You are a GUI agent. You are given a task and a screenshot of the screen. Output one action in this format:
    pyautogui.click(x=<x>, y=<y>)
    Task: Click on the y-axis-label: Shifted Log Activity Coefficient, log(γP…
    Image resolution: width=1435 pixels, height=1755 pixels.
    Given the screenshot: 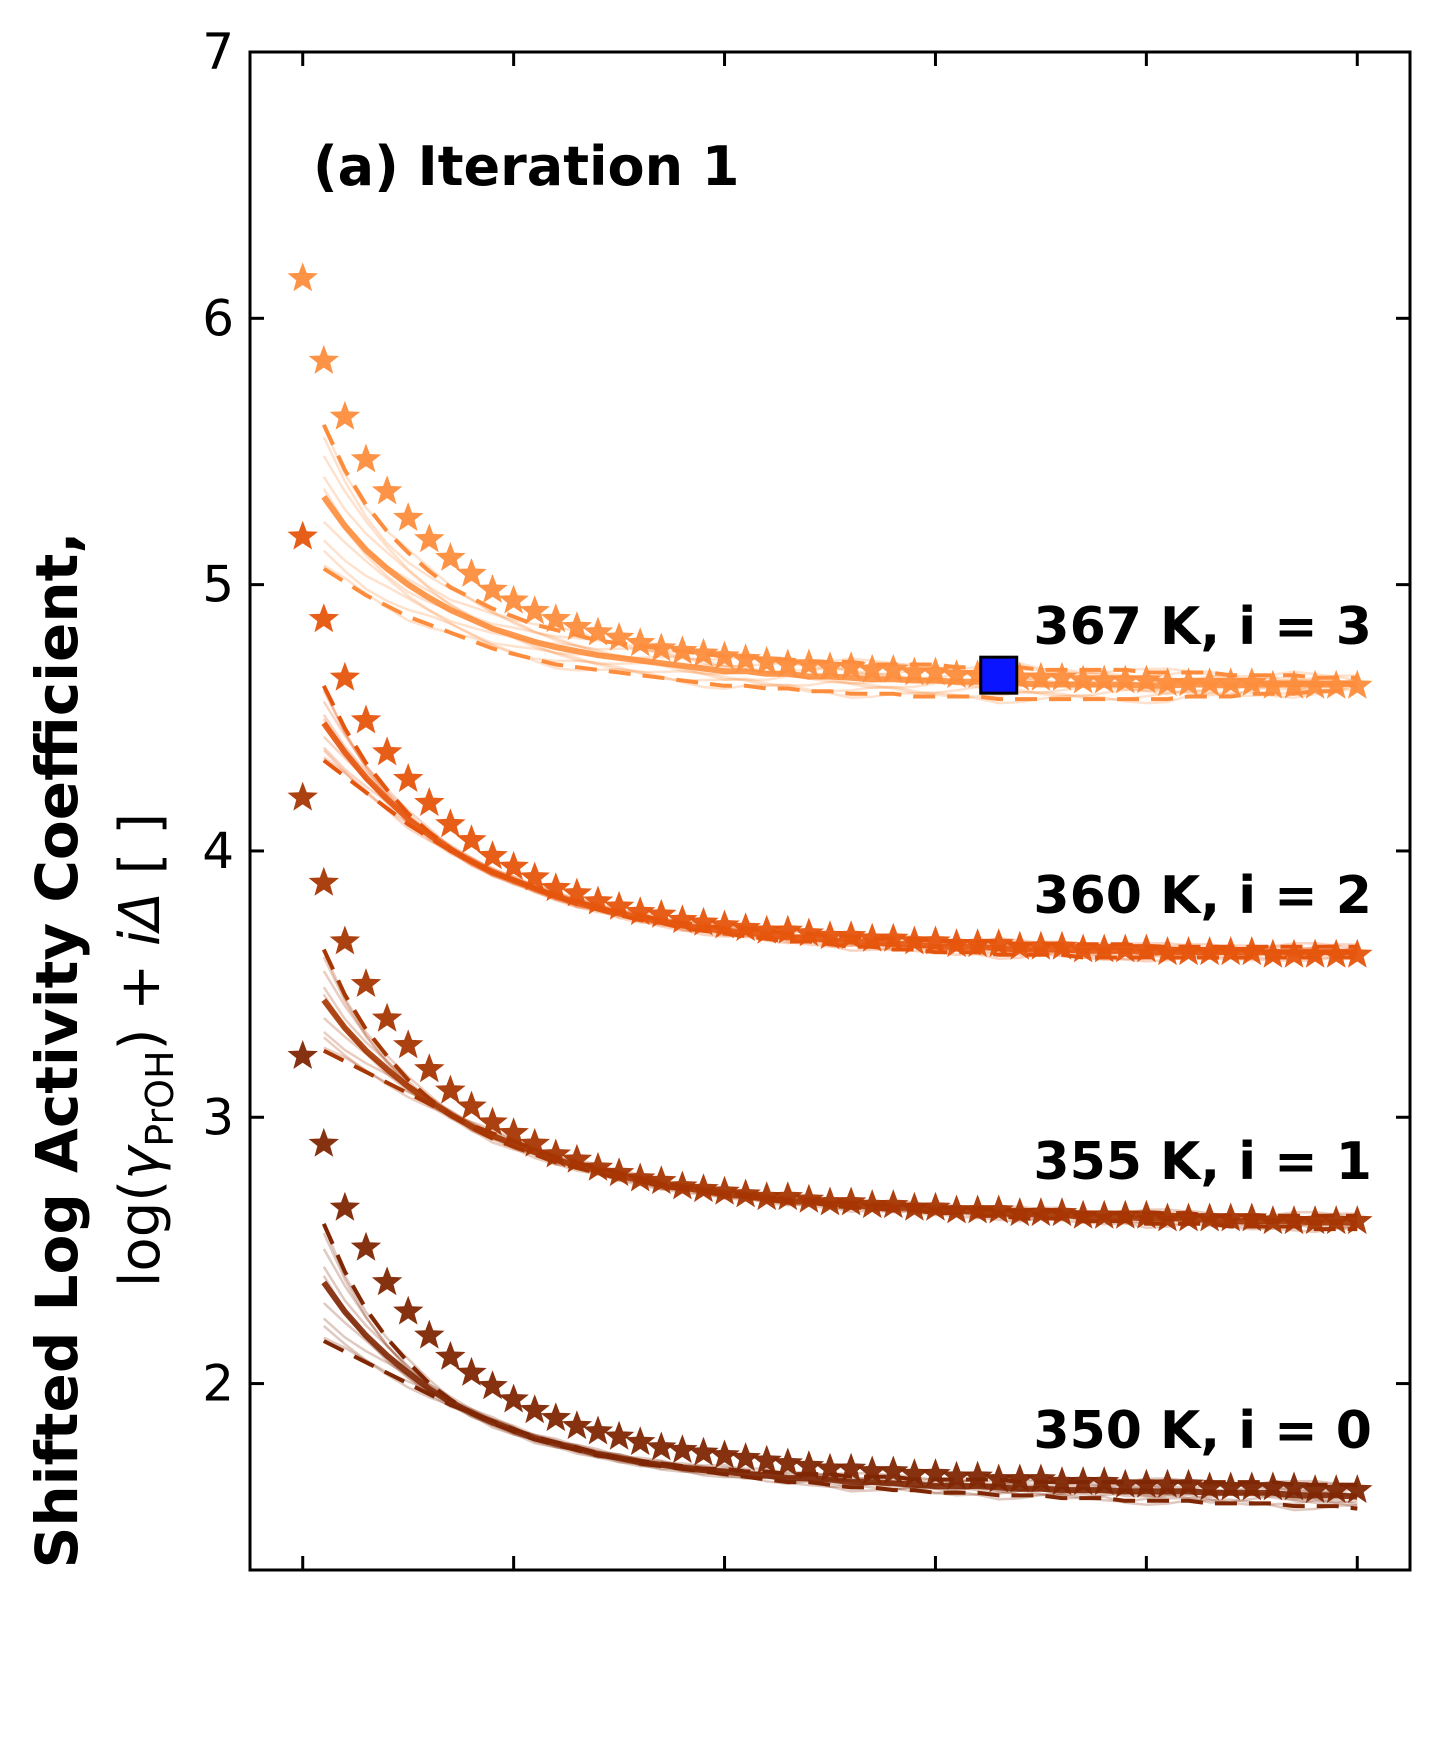 What is the action you would take?
    pyautogui.click(x=102, y=1050)
    